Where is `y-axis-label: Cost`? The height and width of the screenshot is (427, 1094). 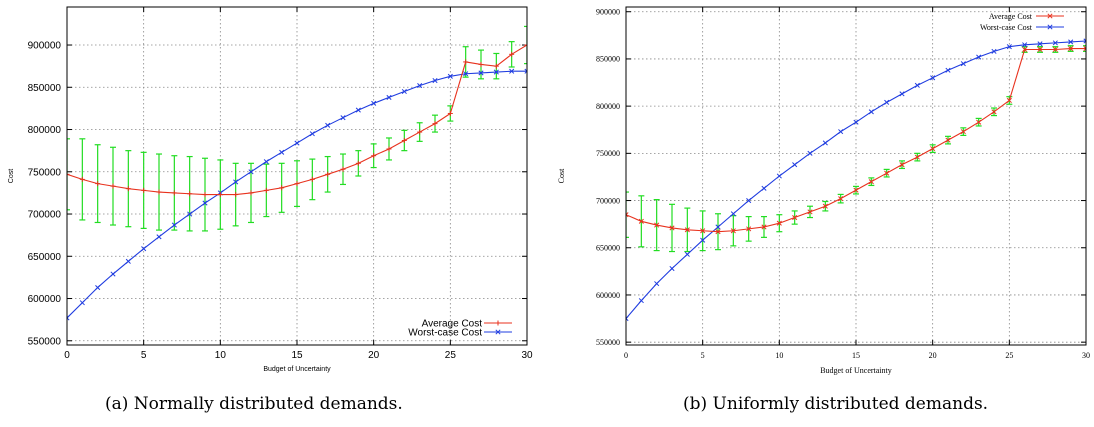 y-axis-label: Cost is located at coordinates (11, 176).